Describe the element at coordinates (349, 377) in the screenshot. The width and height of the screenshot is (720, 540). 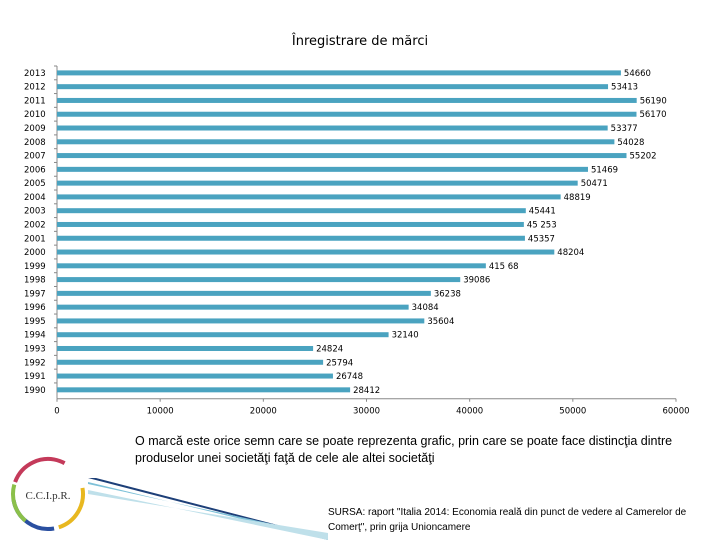
I see `data-label: 26748` at that location.